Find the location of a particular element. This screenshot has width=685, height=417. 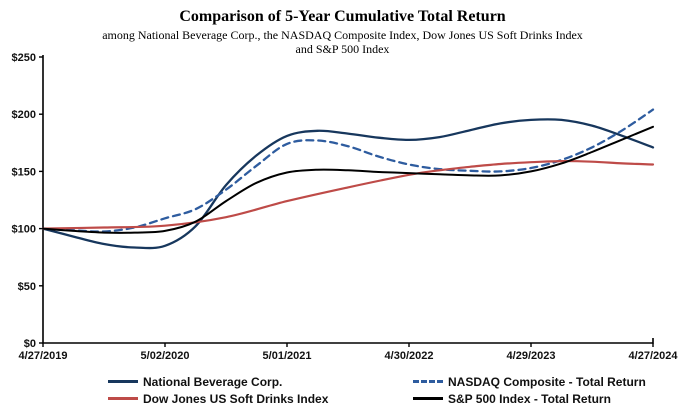

chart-subtitle-line2: and S&P 500 Index is located at coordinates (342, 49).